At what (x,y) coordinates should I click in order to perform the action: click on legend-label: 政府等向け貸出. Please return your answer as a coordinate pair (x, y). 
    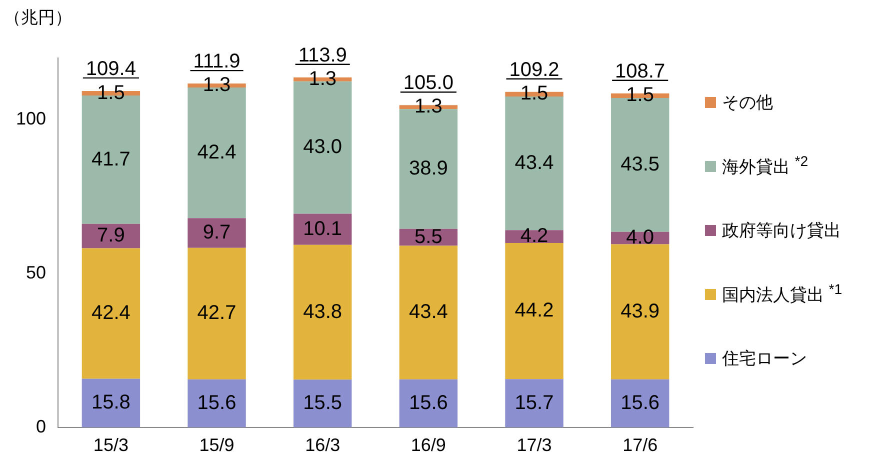
    Looking at the image, I should click on (781, 231).